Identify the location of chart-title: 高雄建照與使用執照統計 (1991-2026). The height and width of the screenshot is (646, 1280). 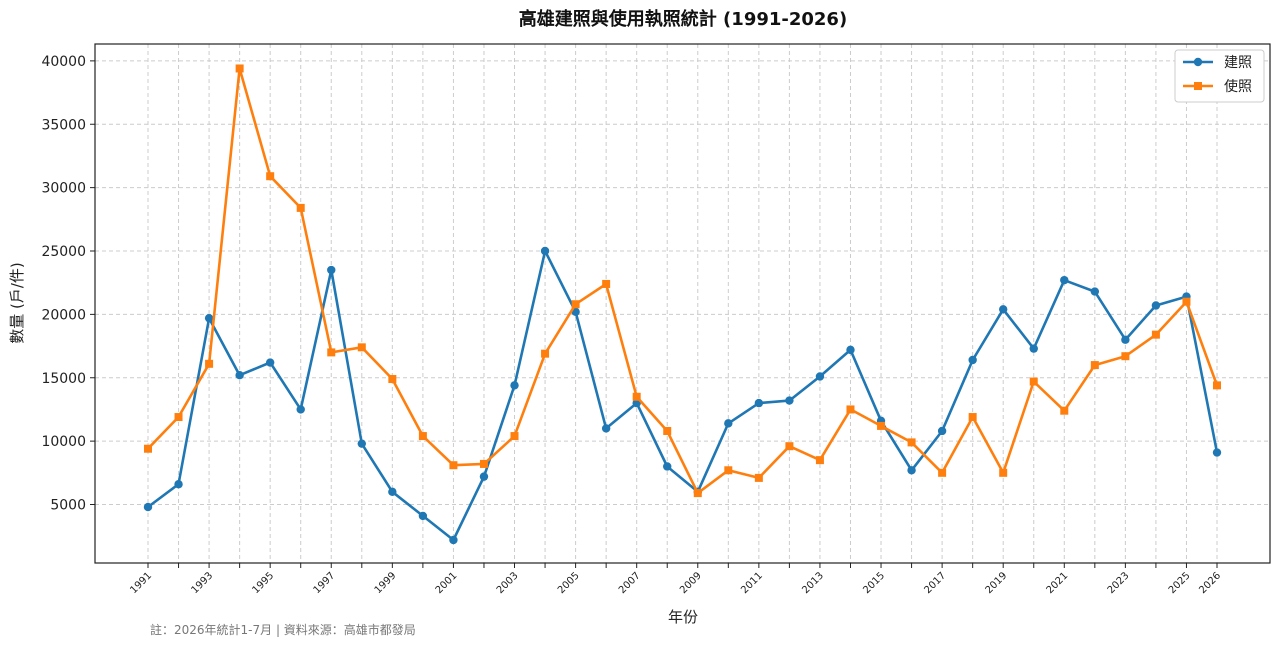
(683, 19).